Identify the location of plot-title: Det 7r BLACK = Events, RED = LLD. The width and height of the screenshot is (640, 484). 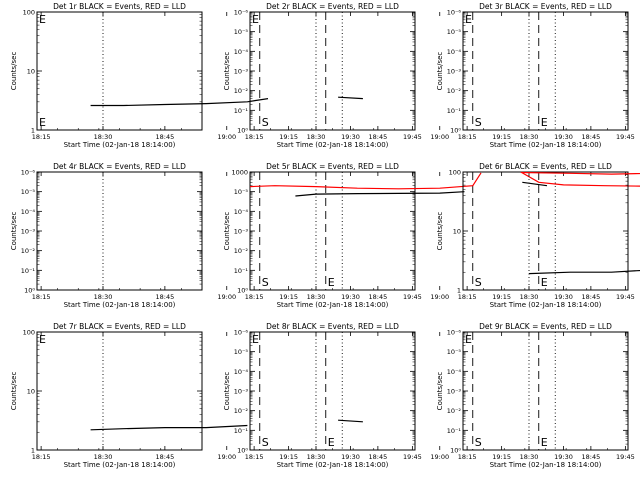
(119, 326).